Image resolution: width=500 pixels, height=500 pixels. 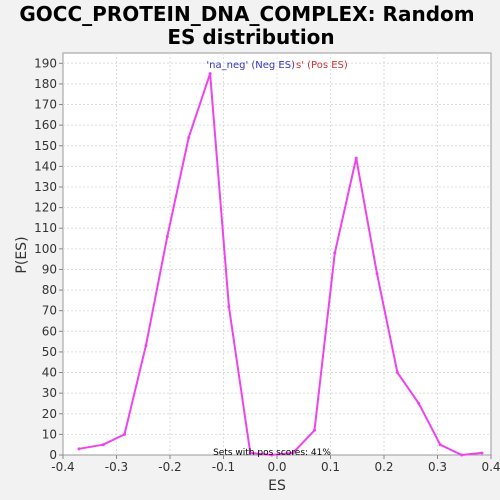 I want to click on y-tick-label: 60, so click(x=49, y=331).